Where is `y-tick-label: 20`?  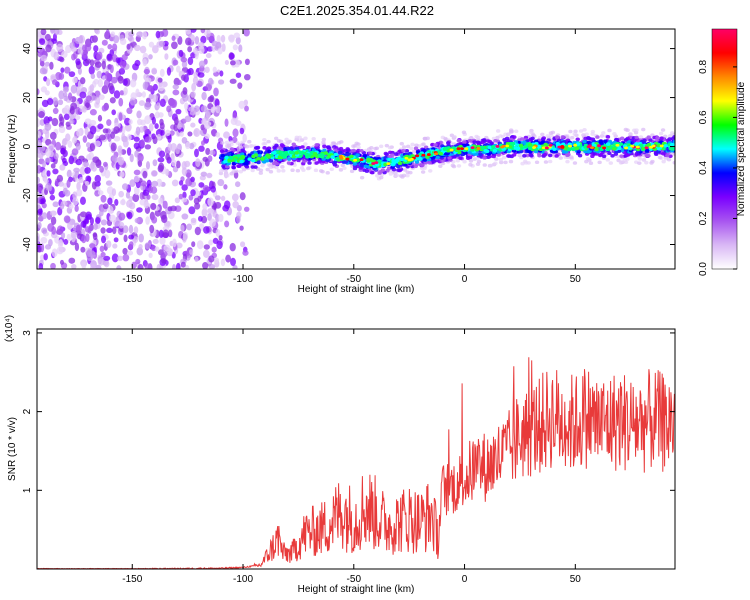 y-tick-label: 20 is located at coordinates (27, 98).